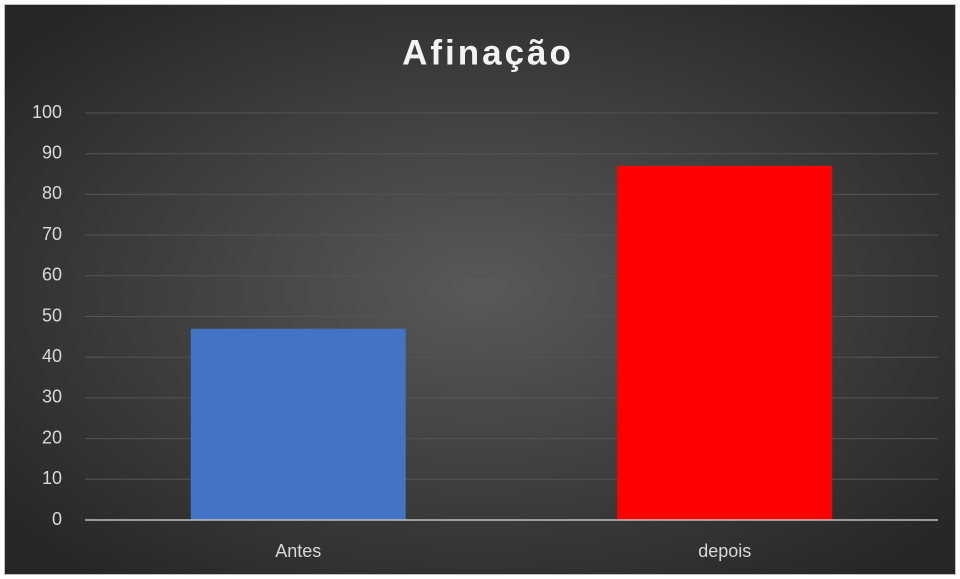  What do you see at coordinates (52, 478) in the screenshot?
I see `y-tick-label: 10` at bounding box center [52, 478].